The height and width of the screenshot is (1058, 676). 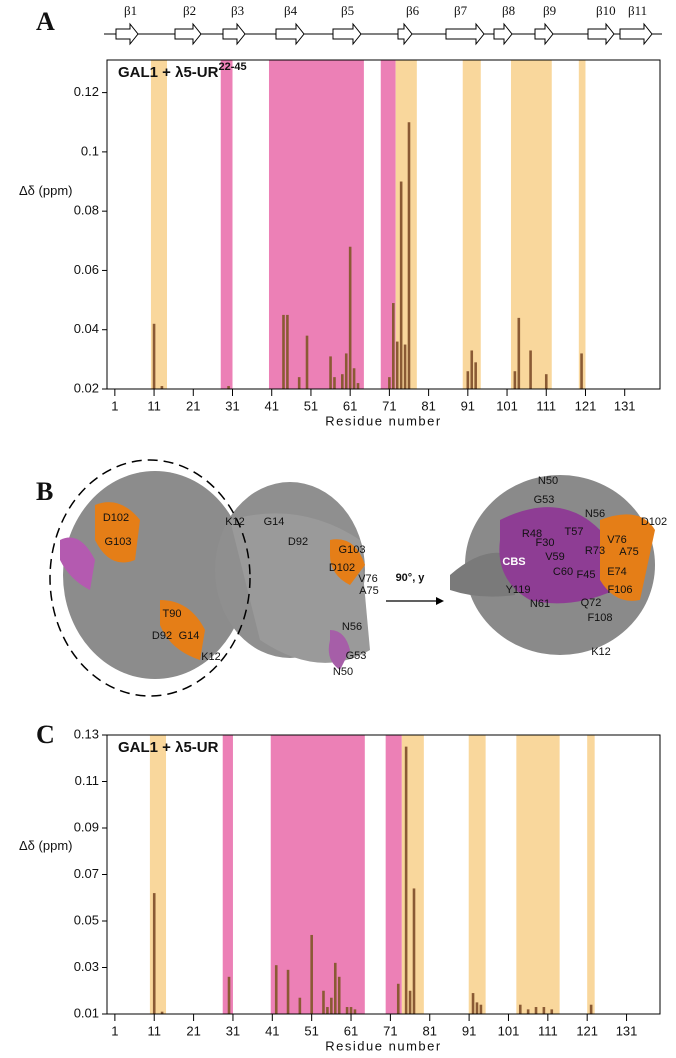 I want to click on residue-label: Q72, so click(x=591, y=603).